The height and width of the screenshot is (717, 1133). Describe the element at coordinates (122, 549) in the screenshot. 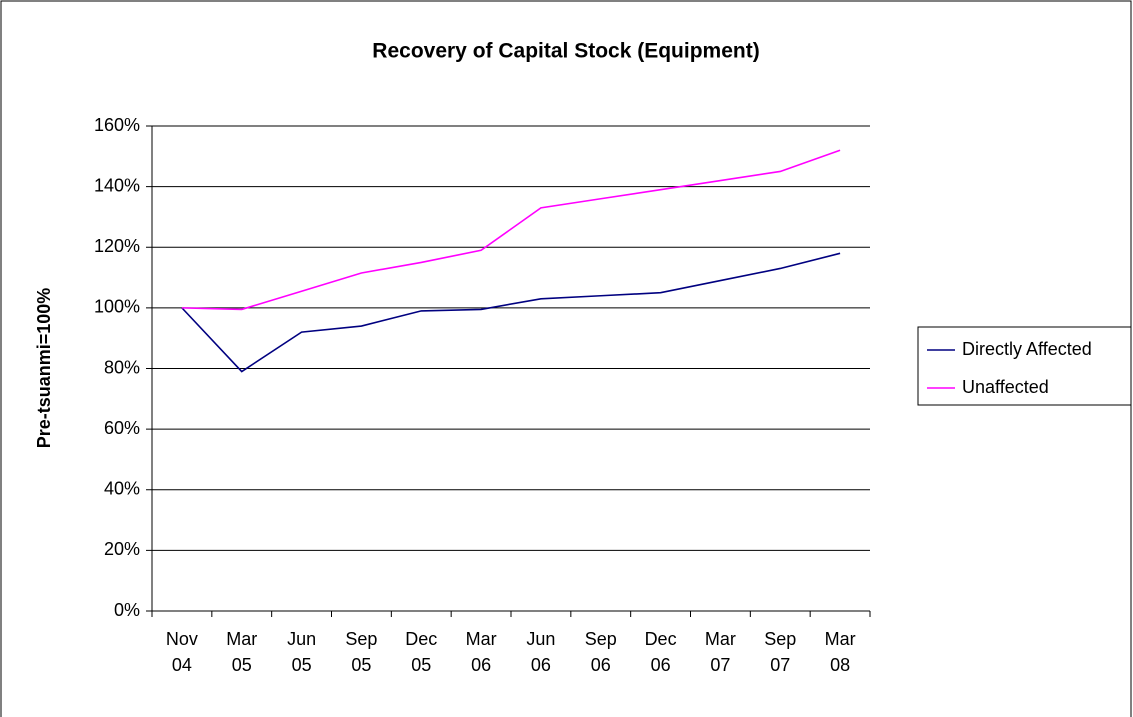

I see `y-tick-label: 20%` at that location.